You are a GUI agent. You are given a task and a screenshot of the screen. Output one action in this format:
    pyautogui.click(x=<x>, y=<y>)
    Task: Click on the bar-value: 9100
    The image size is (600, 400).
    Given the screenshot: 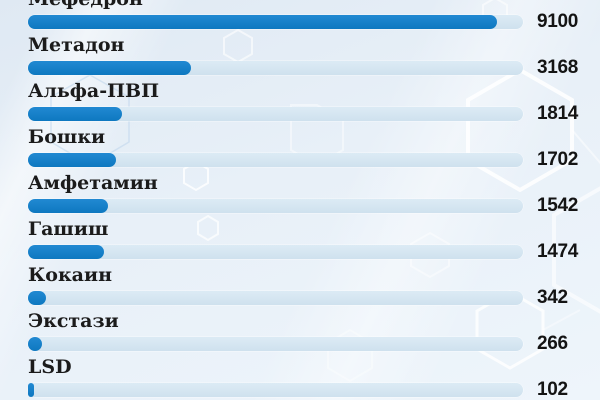 What is the action you would take?
    pyautogui.click(x=558, y=21)
    